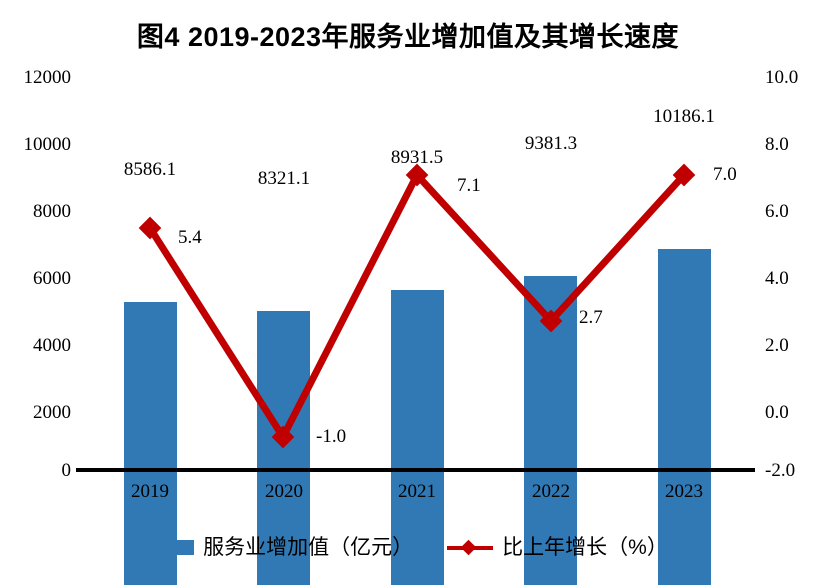 This screenshot has height=585, width=816. What do you see at coordinates (52, 278) in the screenshot?
I see `y-axis-left-tick-6000: 6000` at bounding box center [52, 278].